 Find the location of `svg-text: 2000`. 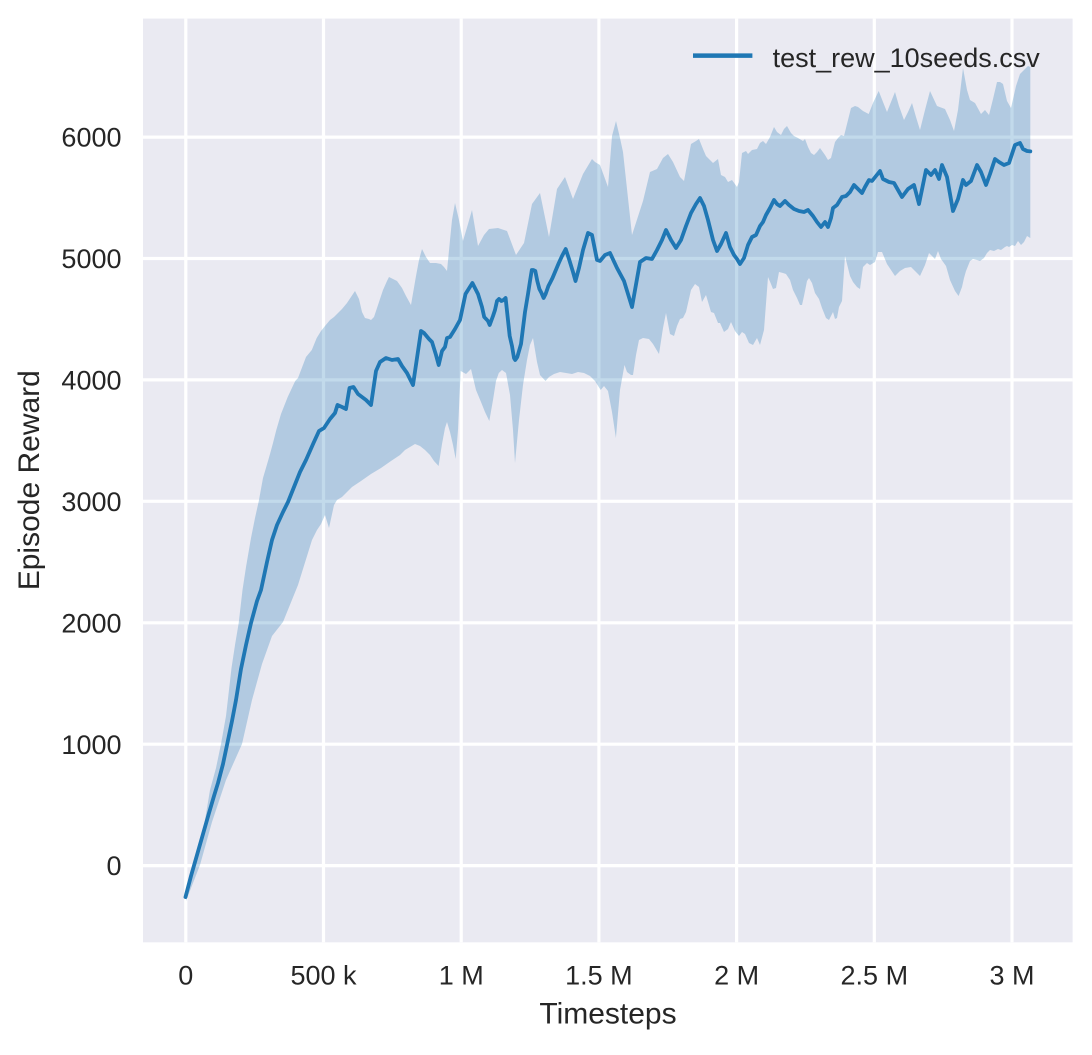

svg-text: 2000 is located at coordinates (91, 623).